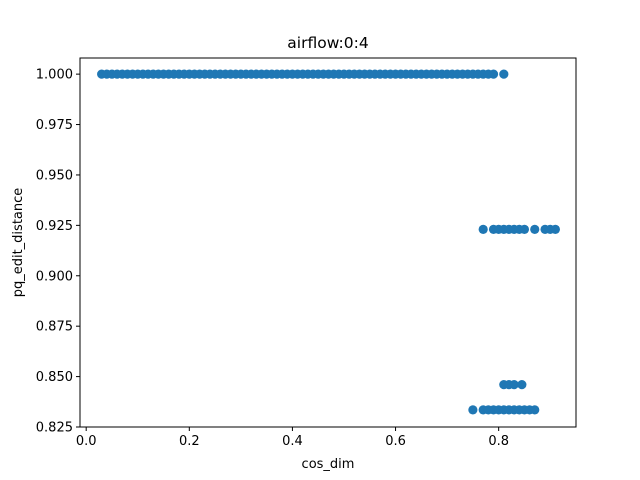 The image size is (640, 480). What do you see at coordinates (395, 441) in the screenshot?
I see `x-tick-label: 0.6` at bounding box center [395, 441].